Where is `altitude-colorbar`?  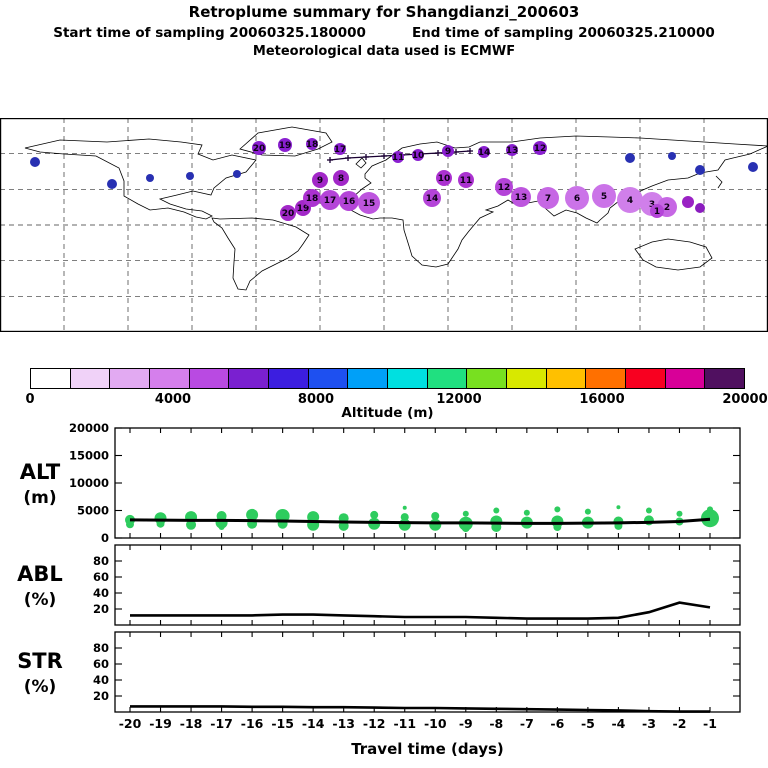 altitude-colorbar is located at coordinates (387, 378).